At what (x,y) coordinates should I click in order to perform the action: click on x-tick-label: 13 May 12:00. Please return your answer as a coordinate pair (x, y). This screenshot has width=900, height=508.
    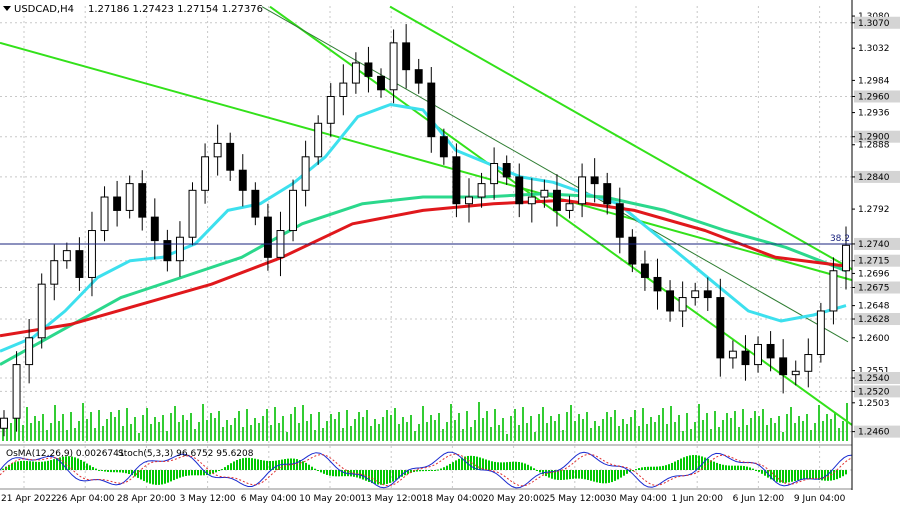
    Looking at the image, I should click on (391, 499).